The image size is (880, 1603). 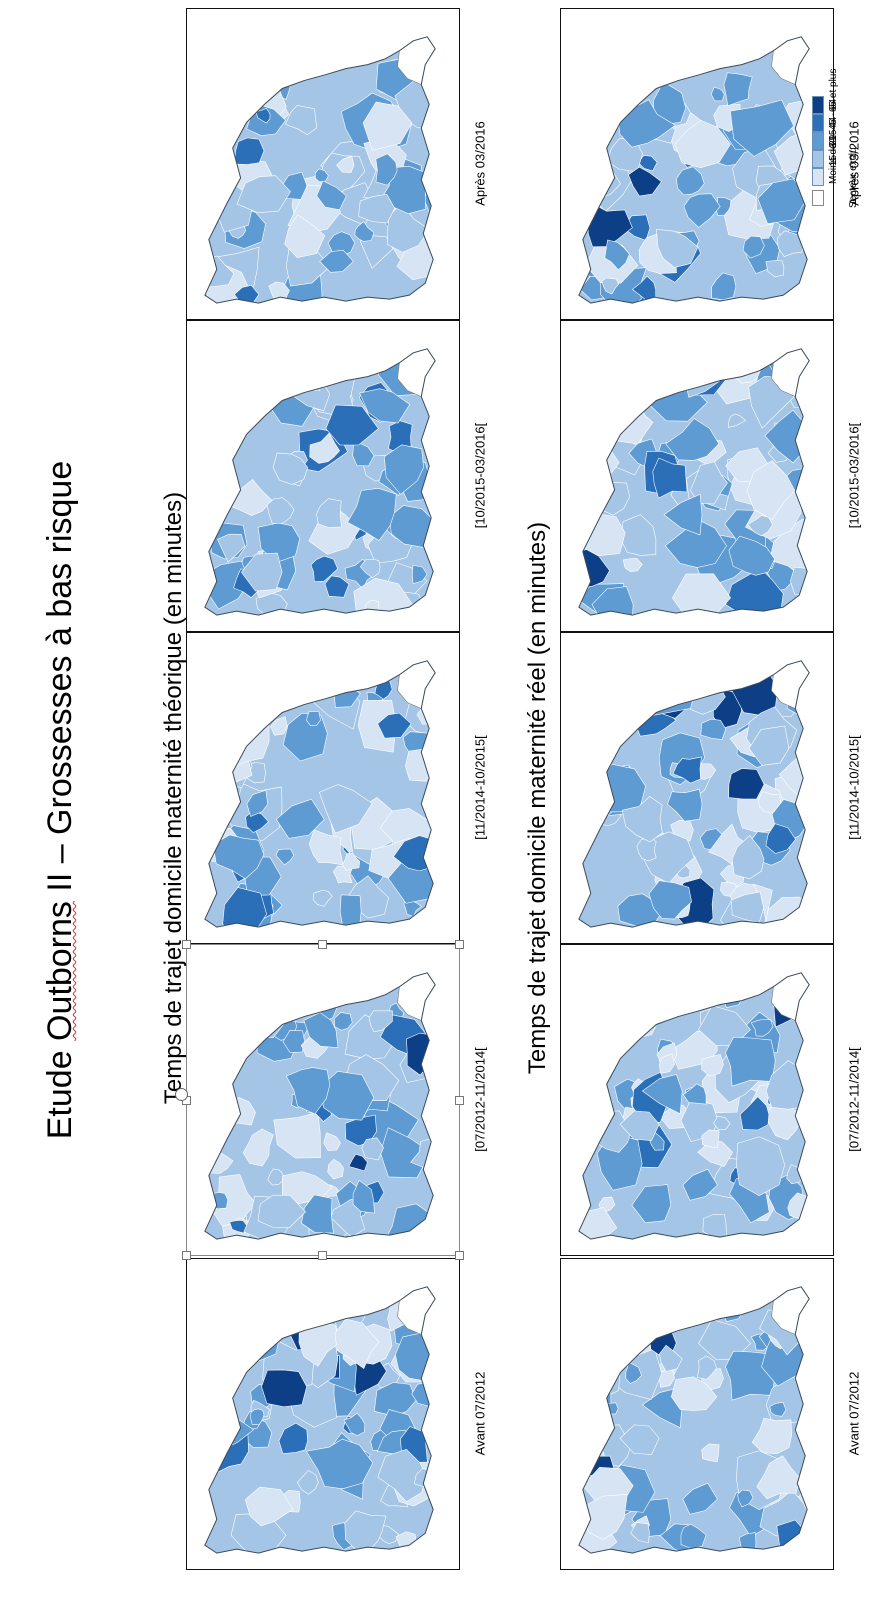 What do you see at coordinates (186, 944) in the screenshot?
I see `resize-handle-top-left` at bounding box center [186, 944].